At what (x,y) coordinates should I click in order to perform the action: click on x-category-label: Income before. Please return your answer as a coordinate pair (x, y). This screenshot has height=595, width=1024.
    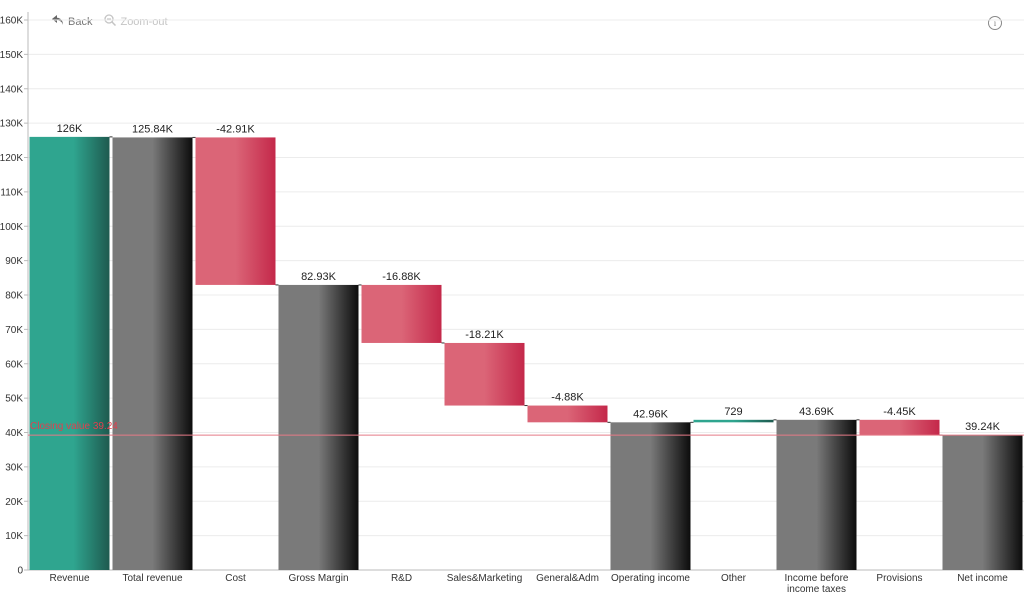
    Looking at the image, I should click on (817, 578).